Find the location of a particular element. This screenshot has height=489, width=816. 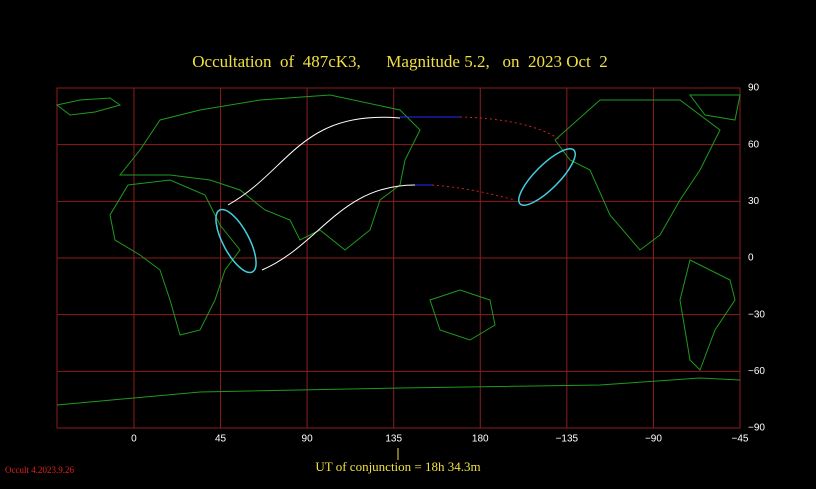

y-tick-label: 30 is located at coordinates (754, 201).